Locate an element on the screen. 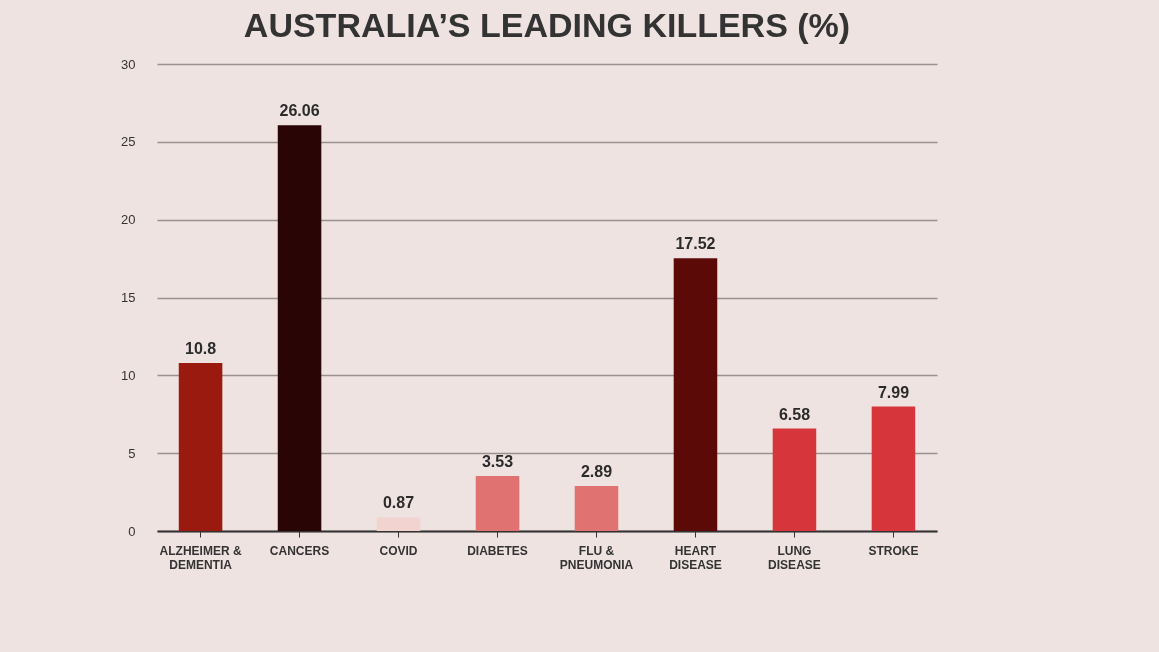 The image size is (1159, 652). x-tick-label: ALZHEIMER & DEMENTIA is located at coordinates (200, 557).